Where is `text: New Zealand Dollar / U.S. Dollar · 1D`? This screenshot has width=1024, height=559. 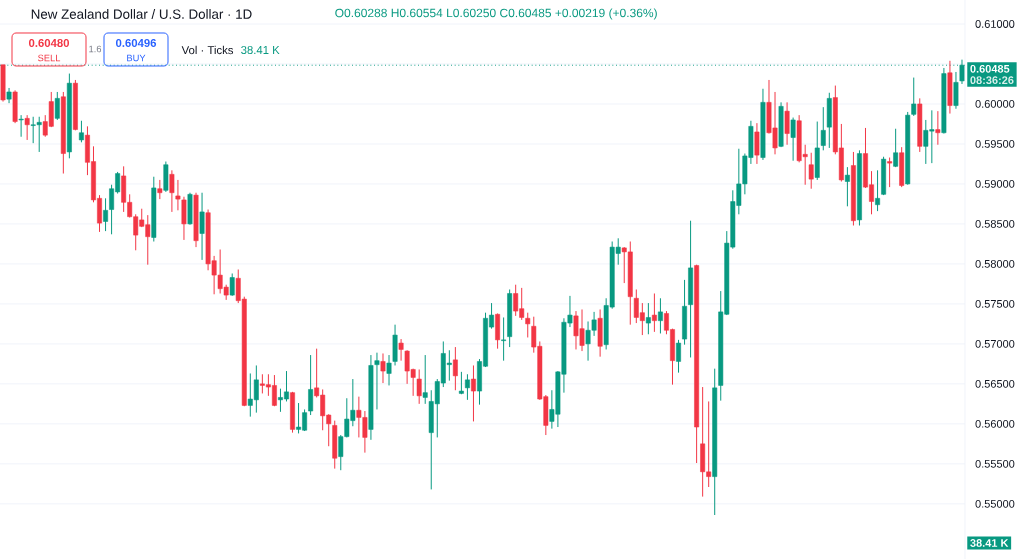 text: New Zealand Dollar / U.S. Dollar · 1D is located at coordinates (141, 14).